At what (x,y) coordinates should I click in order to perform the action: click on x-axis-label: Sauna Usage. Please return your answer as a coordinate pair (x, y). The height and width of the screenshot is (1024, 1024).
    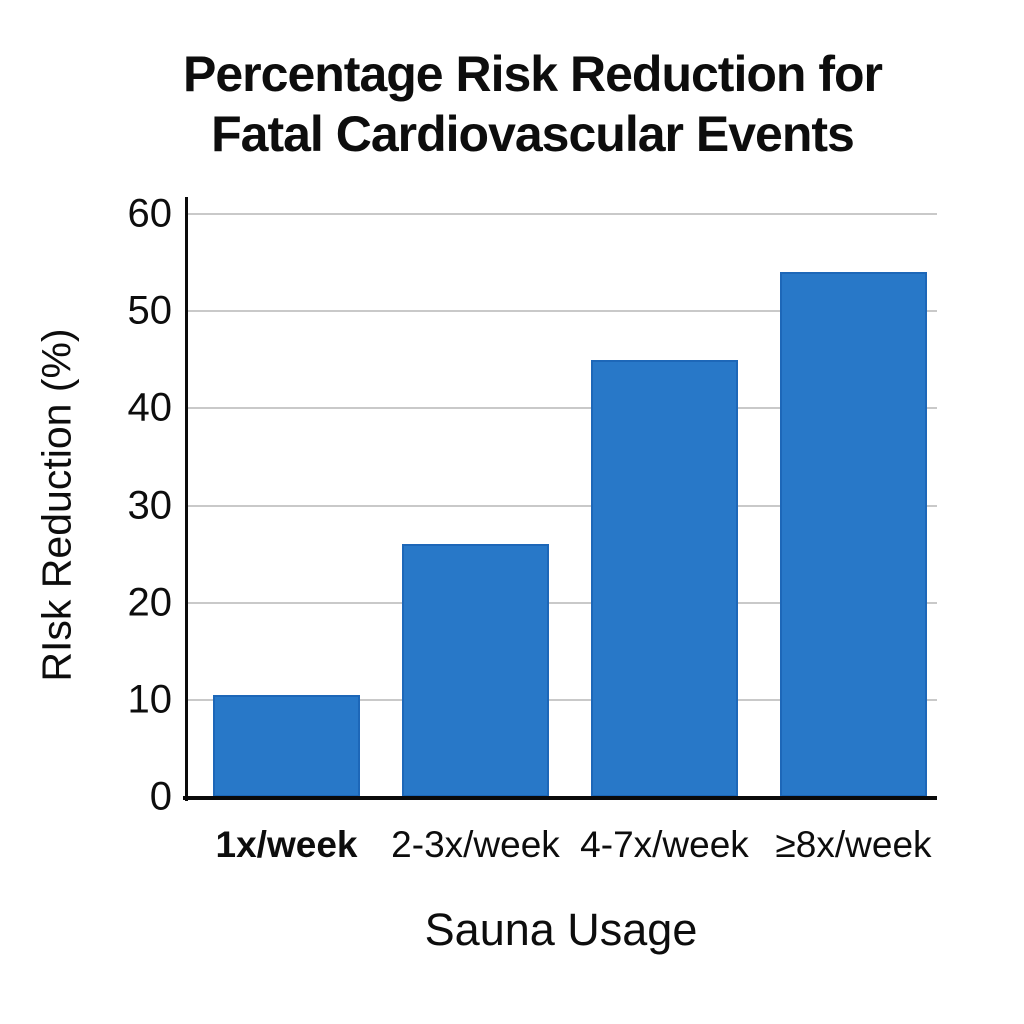
    Looking at the image, I should click on (561, 929).